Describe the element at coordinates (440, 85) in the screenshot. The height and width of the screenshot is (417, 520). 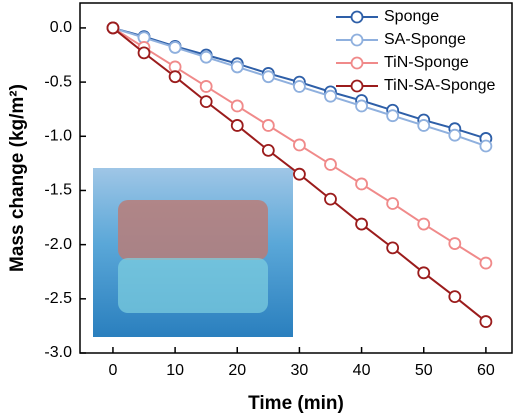
I see `legend-label: TiN-SA-Sponge` at that location.